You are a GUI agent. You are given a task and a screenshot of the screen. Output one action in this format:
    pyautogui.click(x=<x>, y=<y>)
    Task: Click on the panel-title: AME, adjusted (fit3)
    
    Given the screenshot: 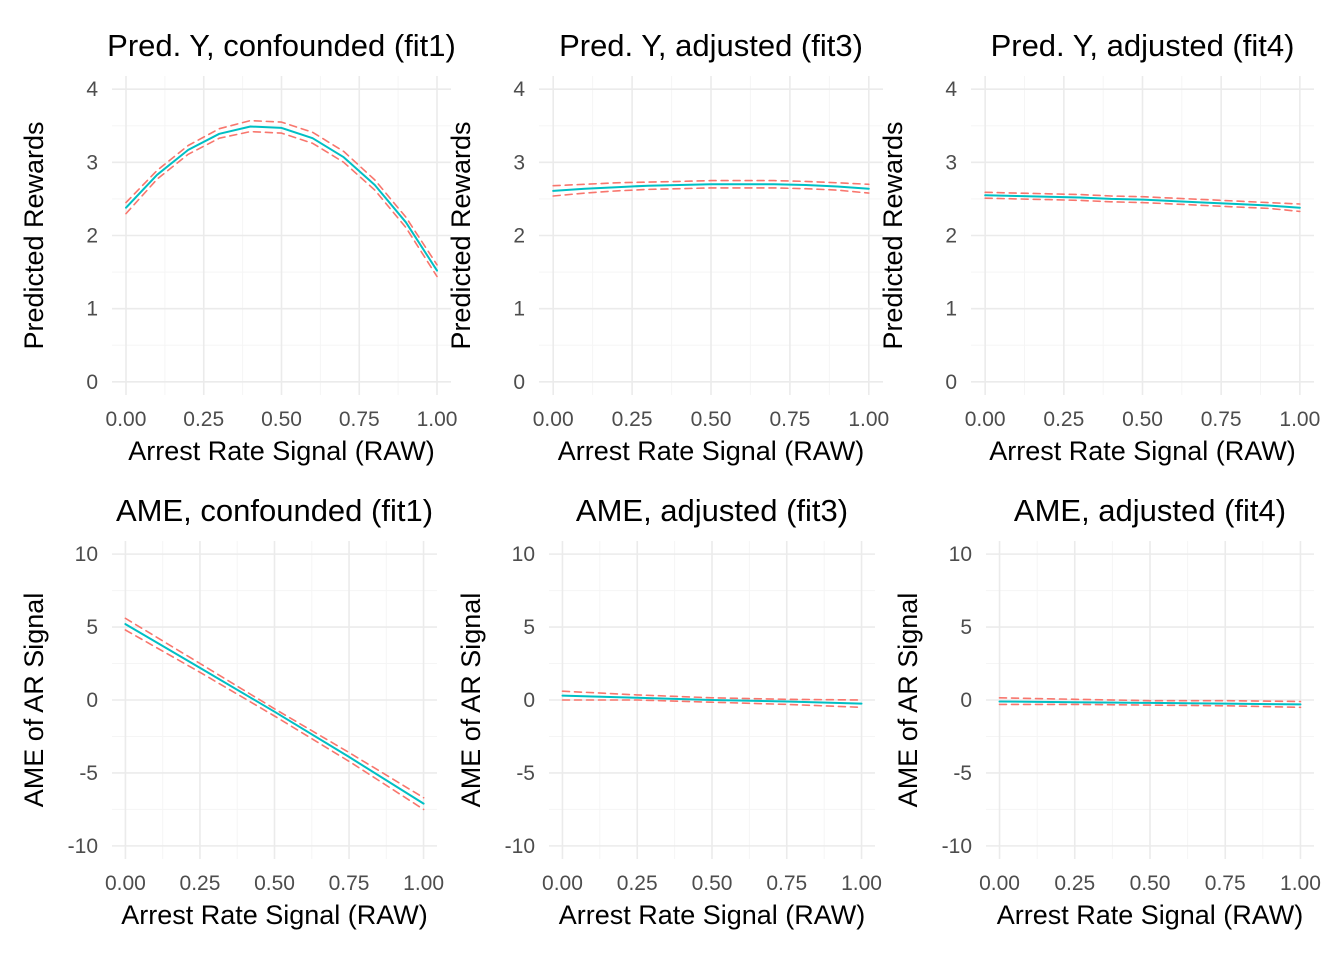 What is the action you would take?
    pyautogui.click(x=712, y=510)
    